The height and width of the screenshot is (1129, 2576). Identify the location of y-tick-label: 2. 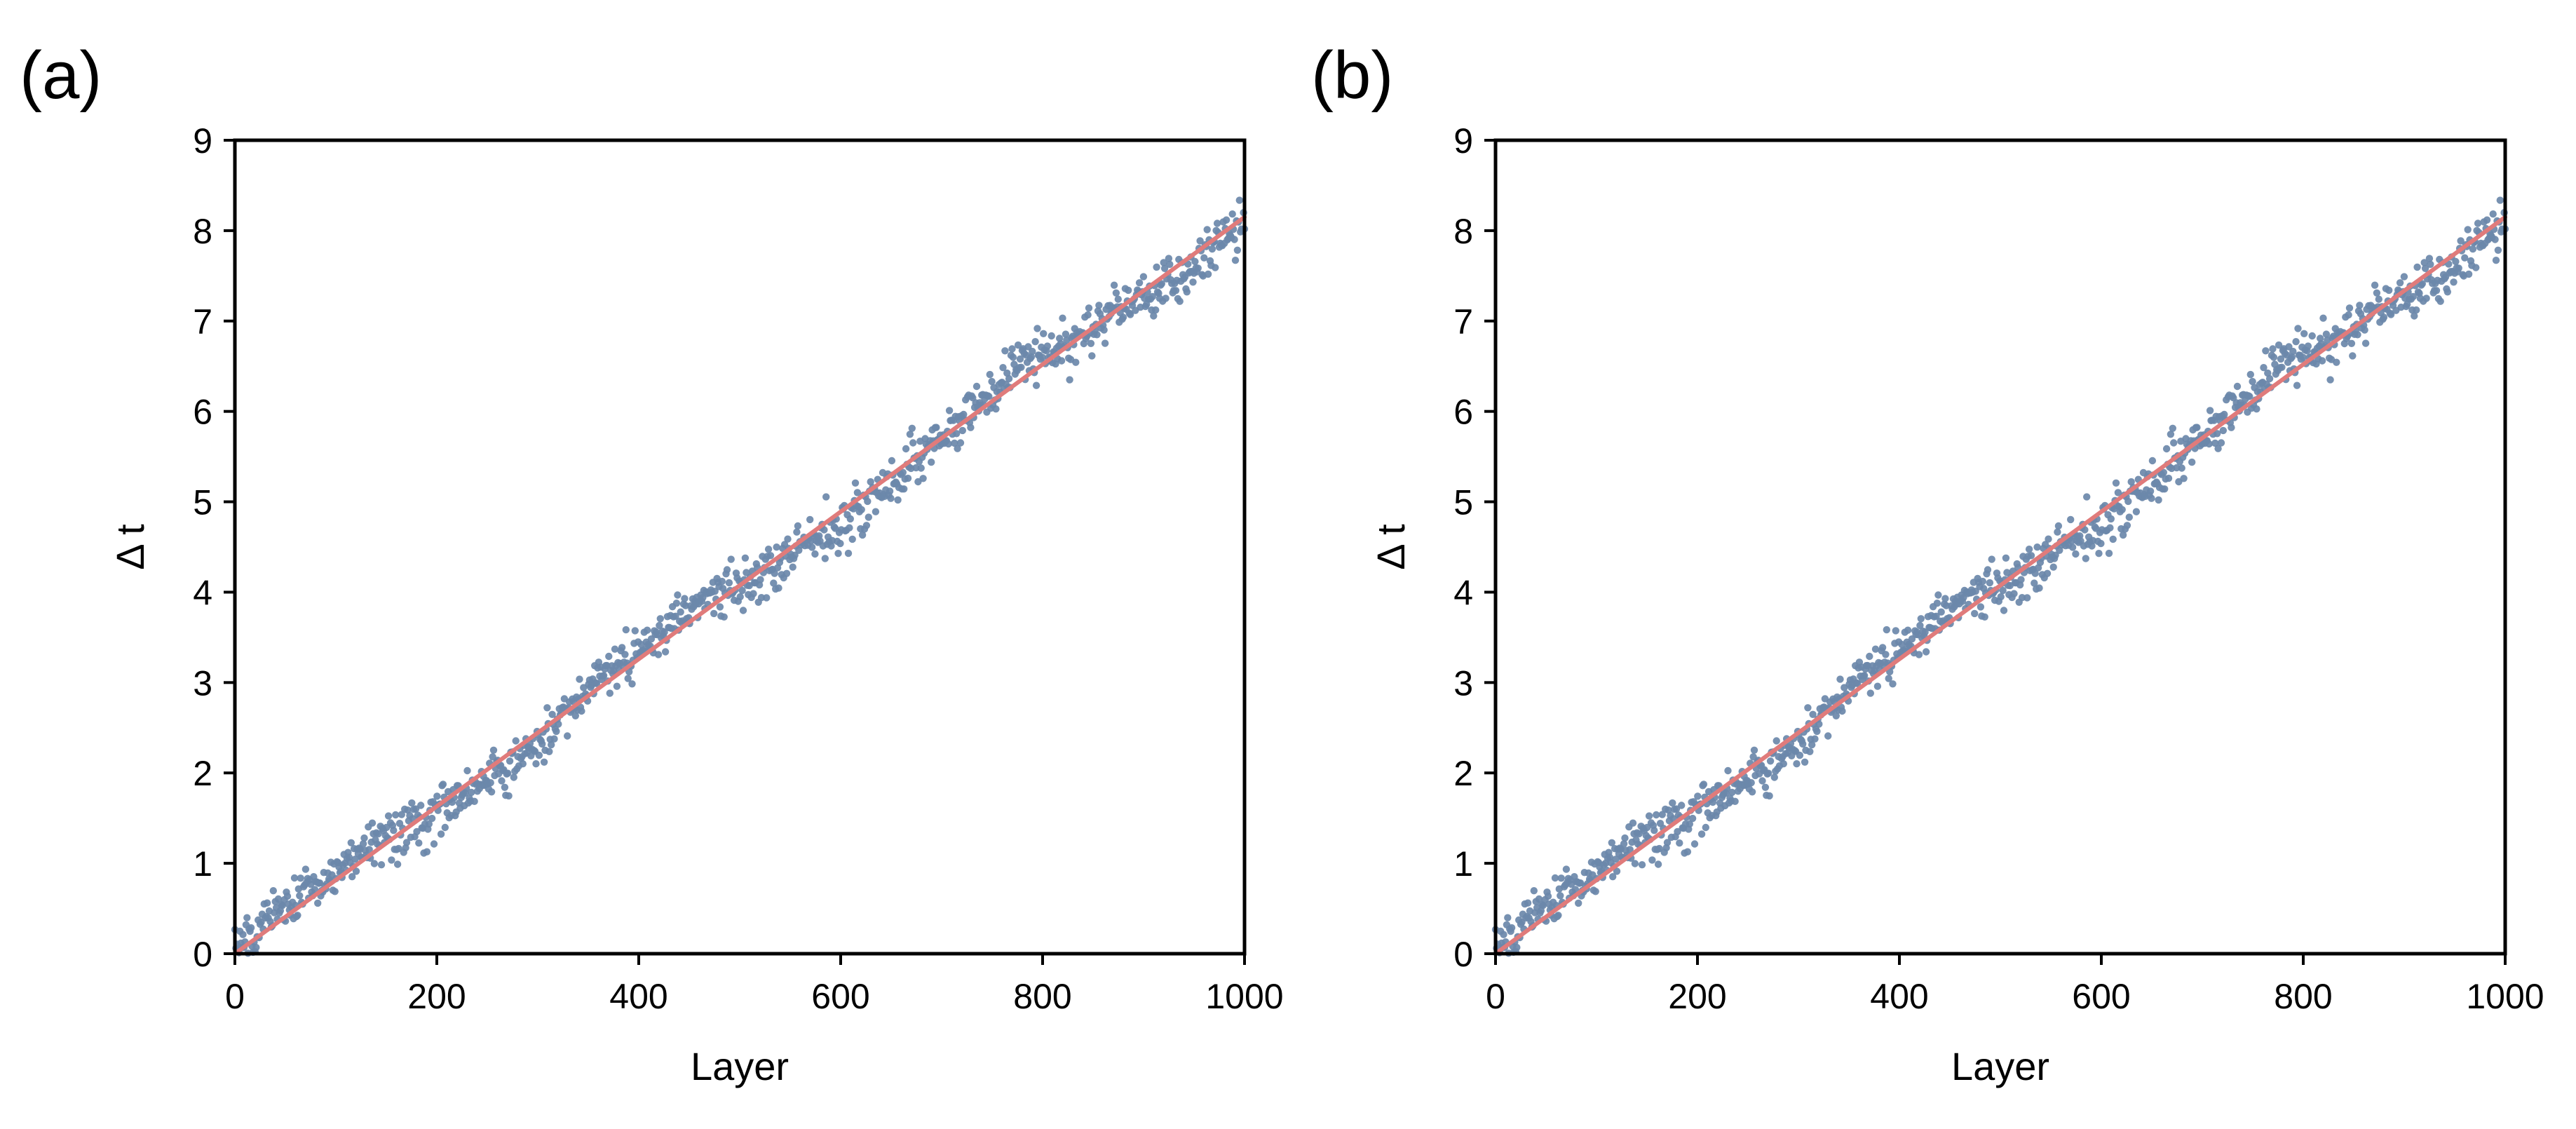
(202, 773).